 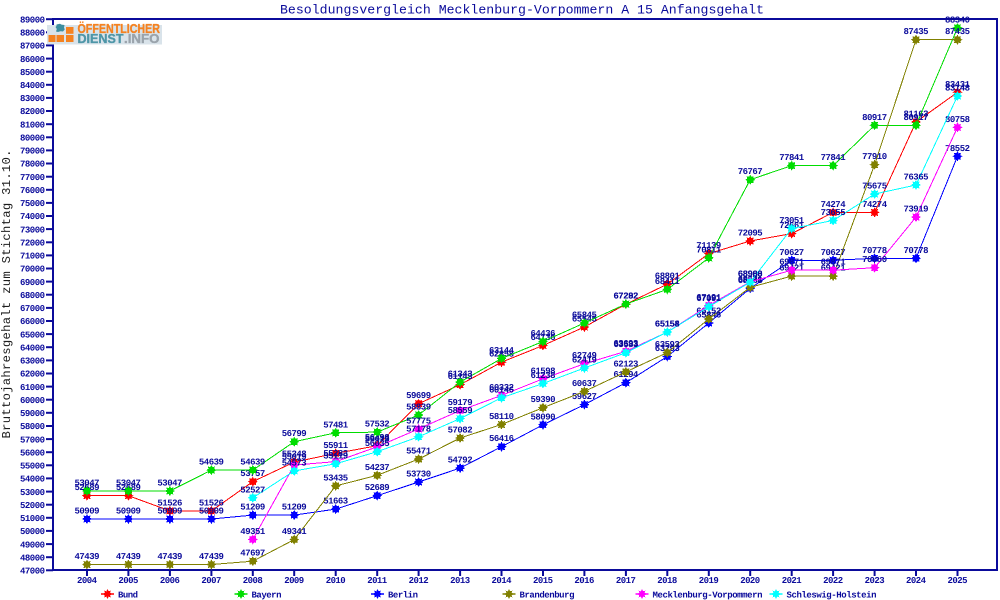 I want to click on svg-text: 2011, so click(x=377, y=581).